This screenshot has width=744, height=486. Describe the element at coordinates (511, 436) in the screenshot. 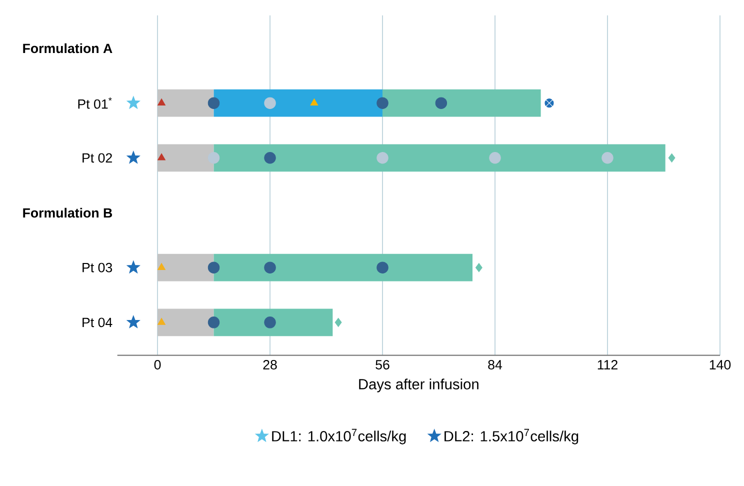

I see `legend-label: DL2: 1.5x10$^{7}$cells/kg` at that location.